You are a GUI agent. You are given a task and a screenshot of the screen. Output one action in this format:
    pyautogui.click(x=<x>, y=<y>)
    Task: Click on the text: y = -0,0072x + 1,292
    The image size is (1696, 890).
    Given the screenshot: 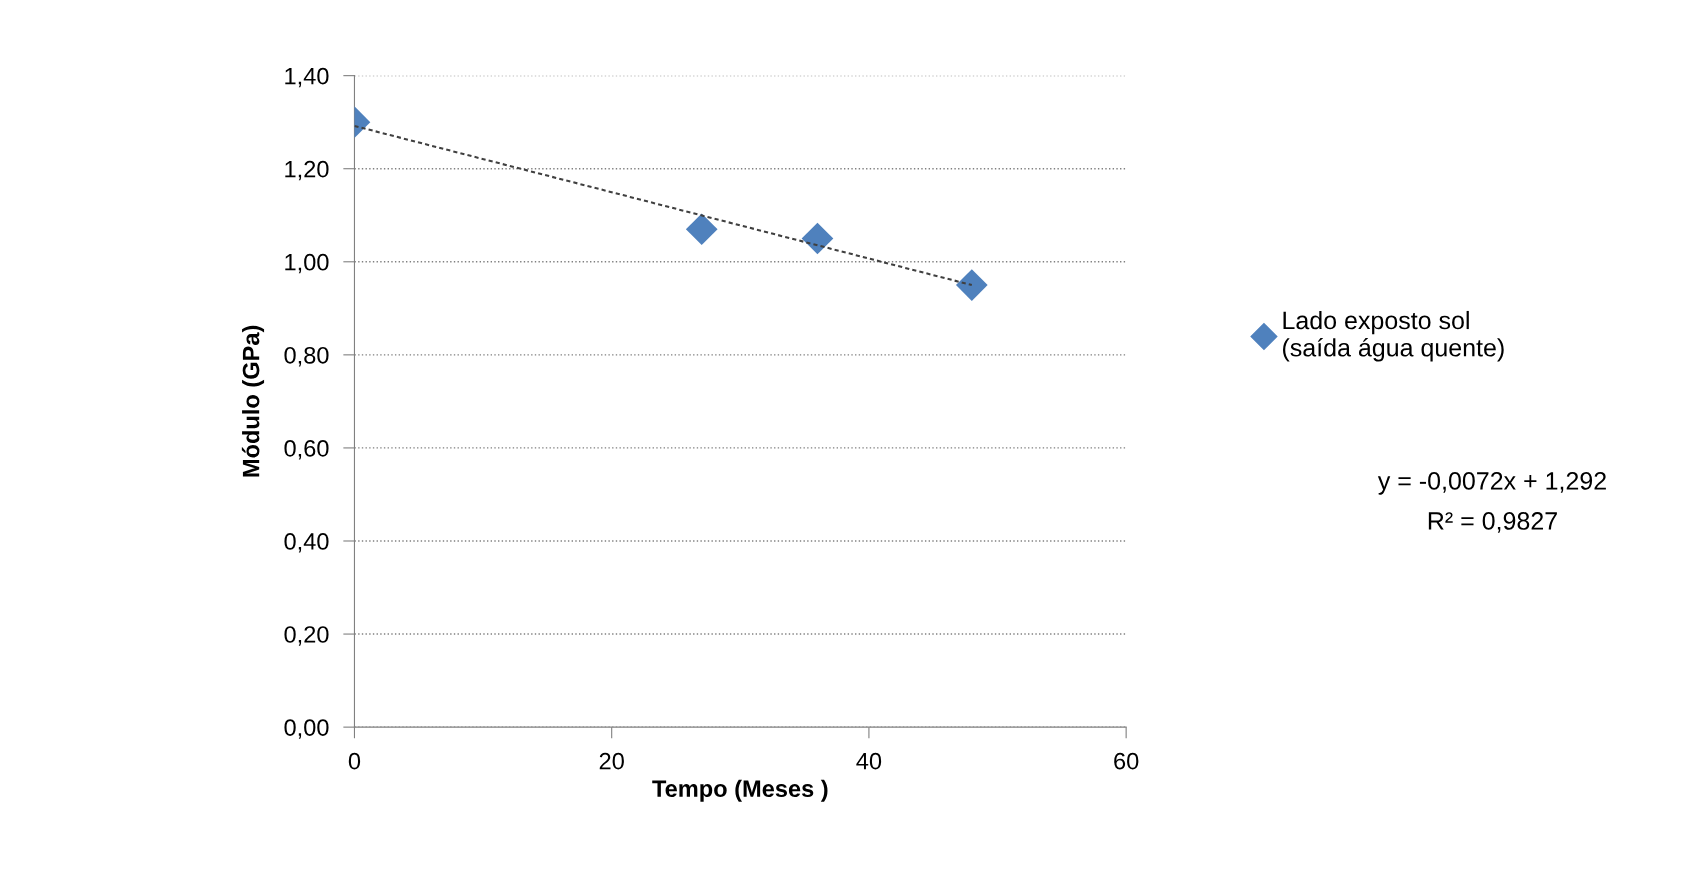 What is the action you would take?
    pyautogui.click(x=1491, y=483)
    